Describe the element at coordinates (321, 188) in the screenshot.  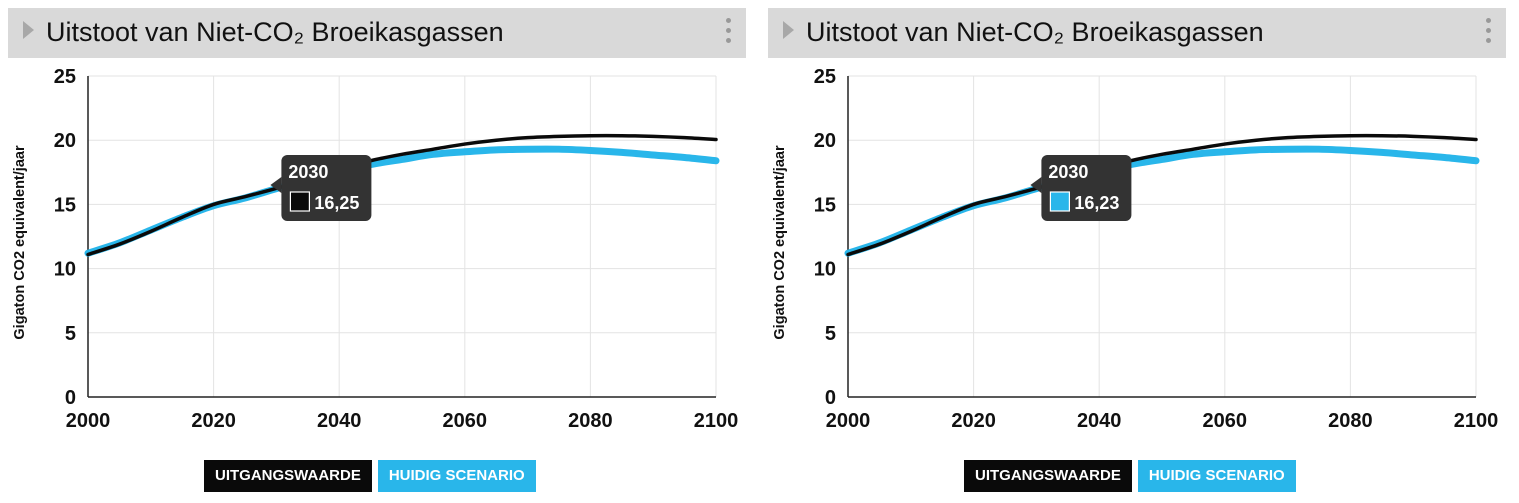
I see `tooltip: 2030 16,25` at that location.